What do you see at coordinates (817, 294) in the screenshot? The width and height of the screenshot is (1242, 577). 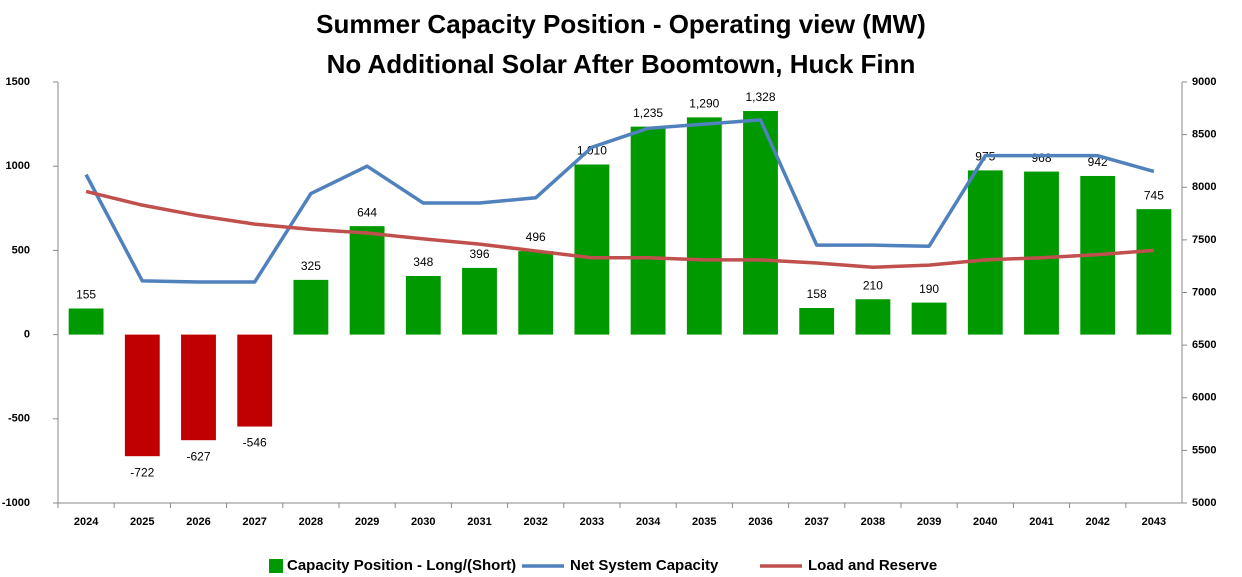 I see `data-label: 158` at bounding box center [817, 294].